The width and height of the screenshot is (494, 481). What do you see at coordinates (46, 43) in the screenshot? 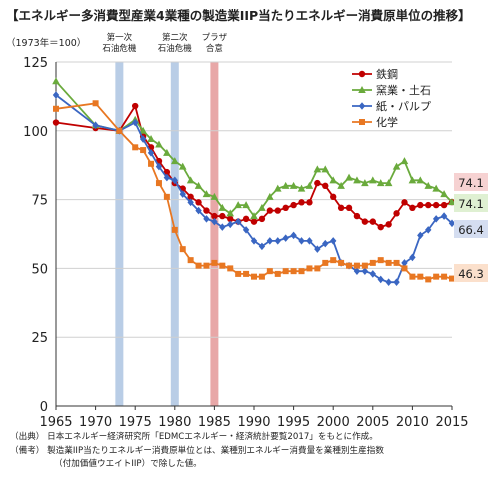
I see `unit-label: （1973年＝100）` at bounding box center [46, 43].